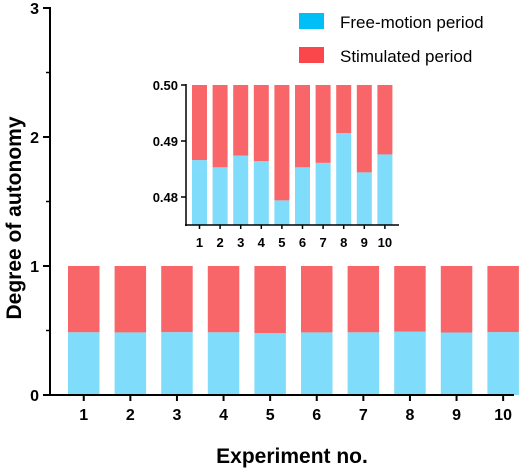  I want to click on inset-x-tick-label-2: 2, so click(219, 242).